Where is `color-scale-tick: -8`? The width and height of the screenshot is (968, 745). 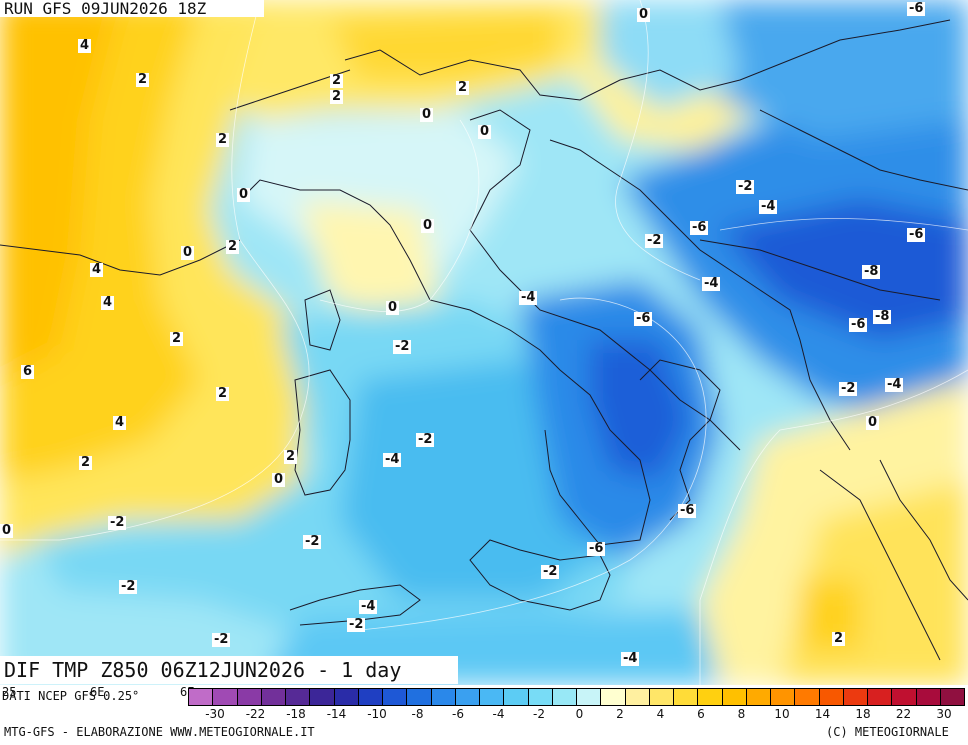
color-scale-tick: -8 is located at coordinates (417, 714).